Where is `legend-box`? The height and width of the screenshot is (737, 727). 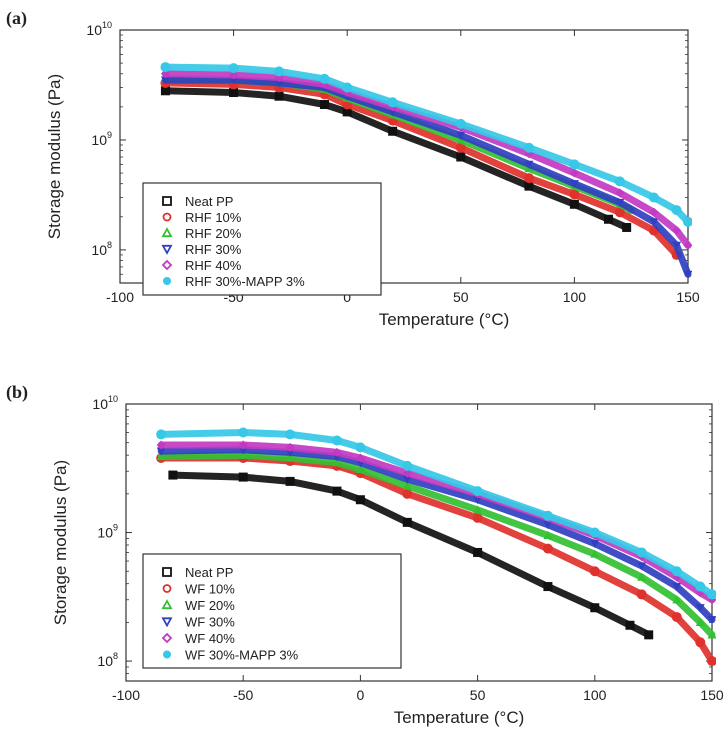
legend-box is located at coordinates (262, 239).